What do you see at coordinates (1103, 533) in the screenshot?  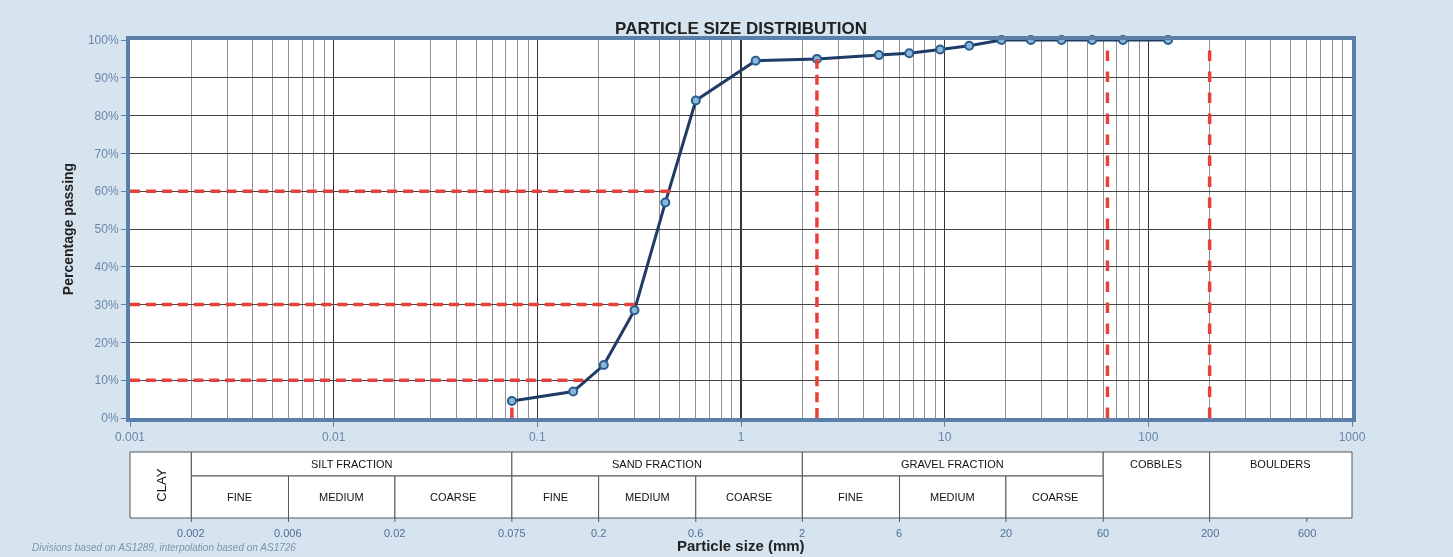 I see `text: 60` at bounding box center [1103, 533].